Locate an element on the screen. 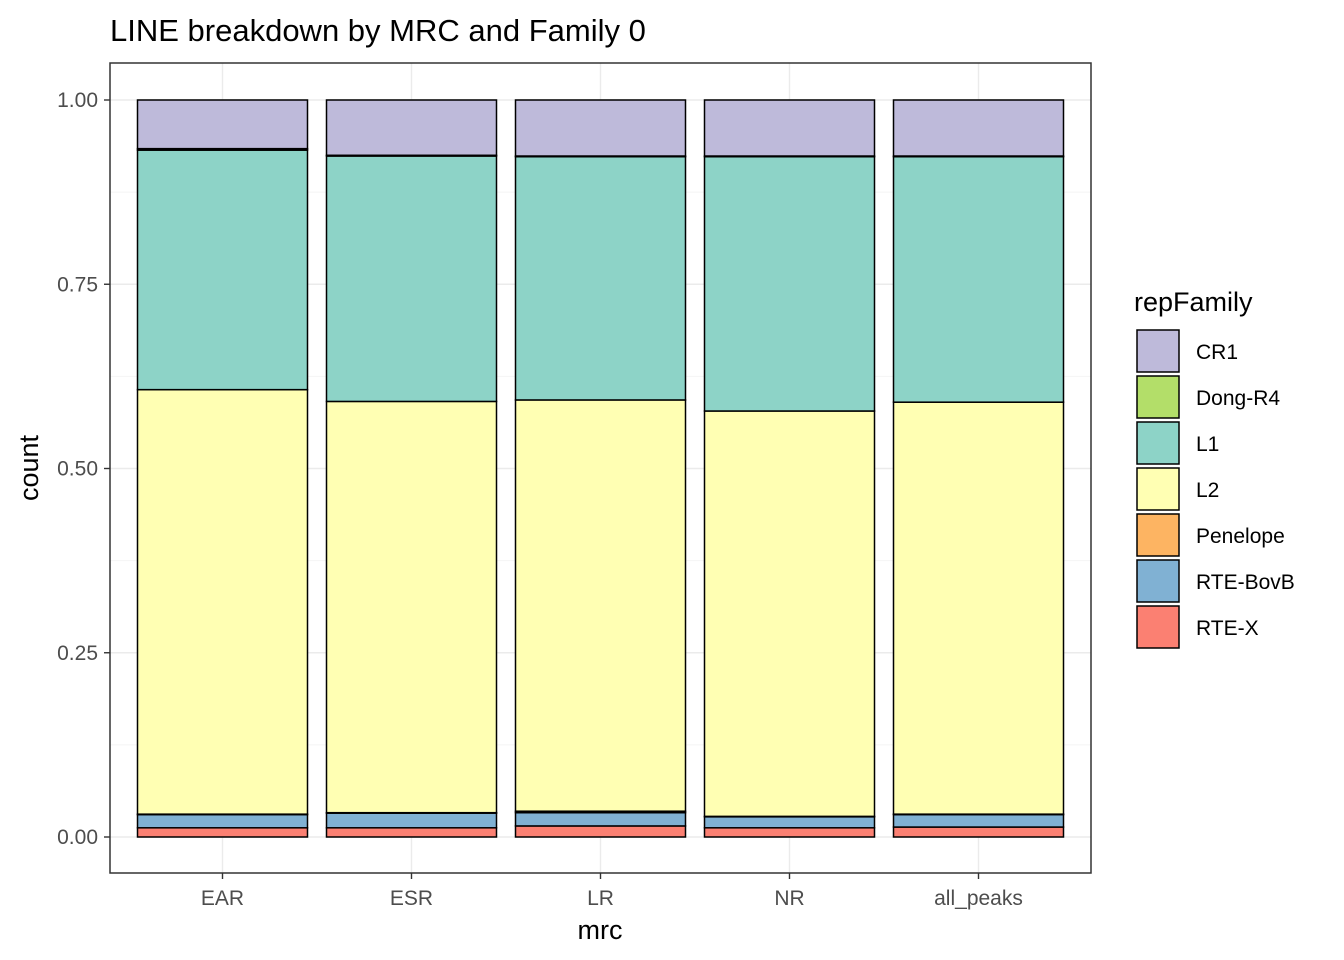 The width and height of the screenshot is (1344, 960). bar-LR-RTE-X is located at coordinates (600, 831).